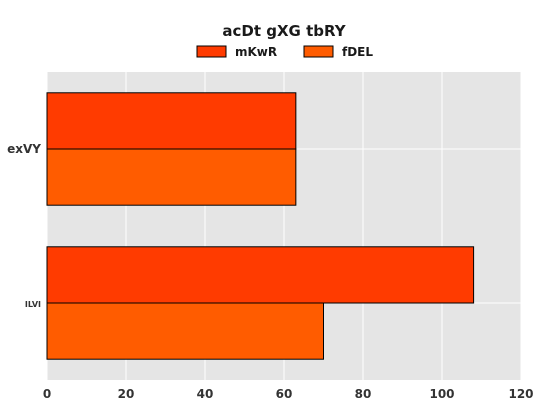 This screenshot has height=408, width=544. What do you see at coordinates (171, 121) in the screenshot?
I see `bar-mKwR-exVY` at bounding box center [171, 121].